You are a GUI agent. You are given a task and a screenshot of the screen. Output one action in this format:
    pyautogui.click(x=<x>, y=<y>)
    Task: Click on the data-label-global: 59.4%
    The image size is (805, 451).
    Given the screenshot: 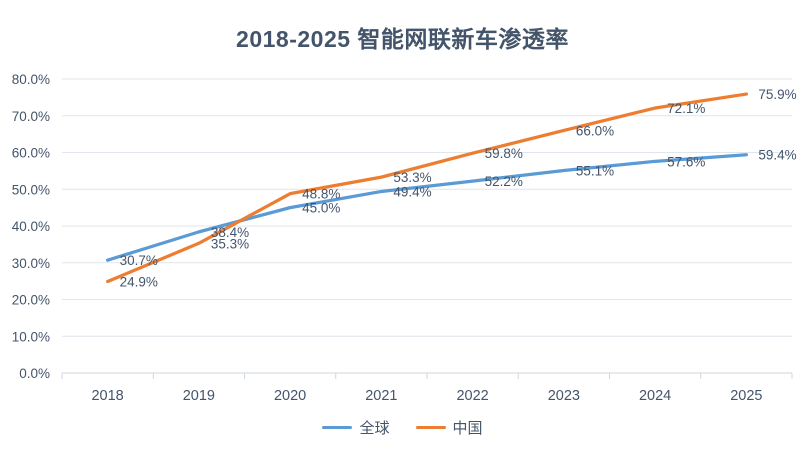 What is the action you would take?
    pyautogui.click(x=777, y=155)
    